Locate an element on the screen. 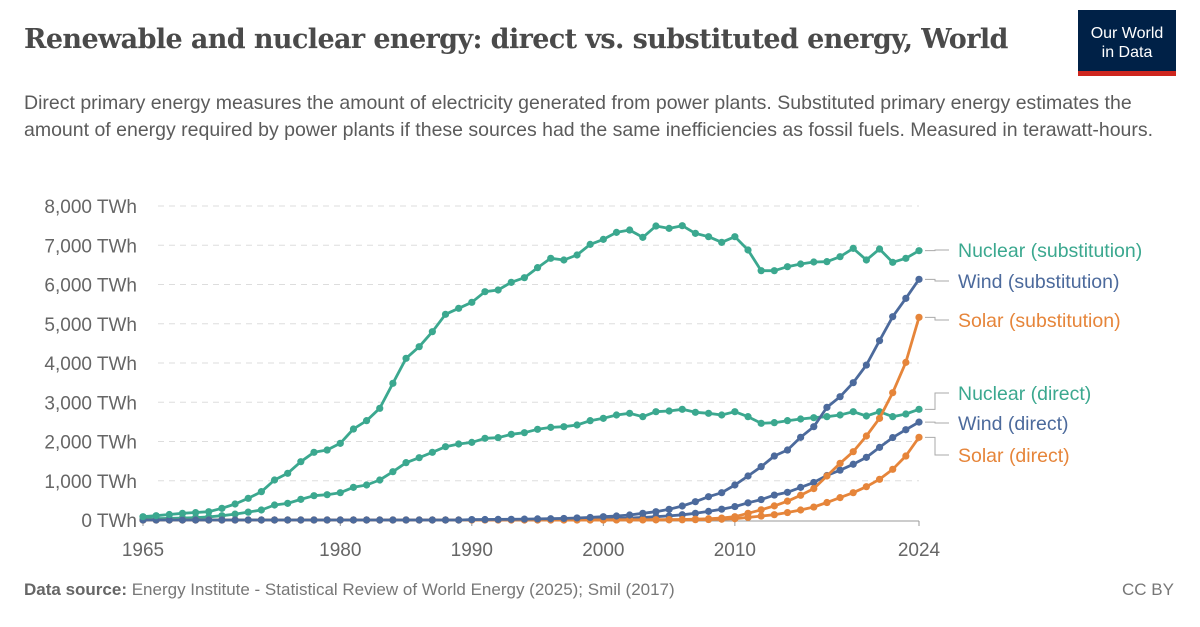 The width and height of the screenshot is (1200, 627). license-link: CC BY is located at coordinates (1148, 589).